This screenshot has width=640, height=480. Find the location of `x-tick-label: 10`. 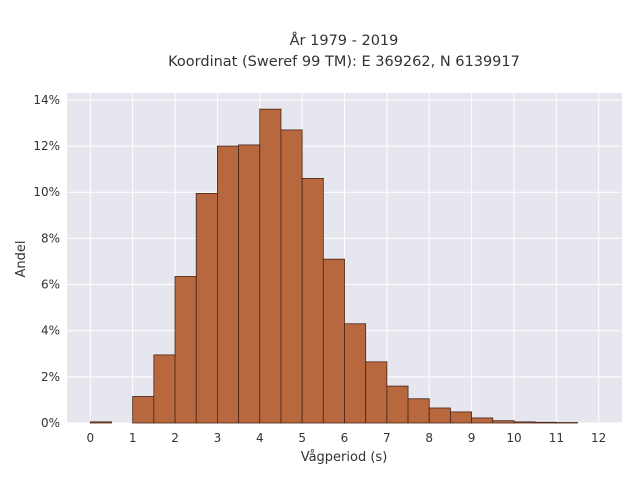

x-tick-label: 10 is located at coordinates (513, 438).